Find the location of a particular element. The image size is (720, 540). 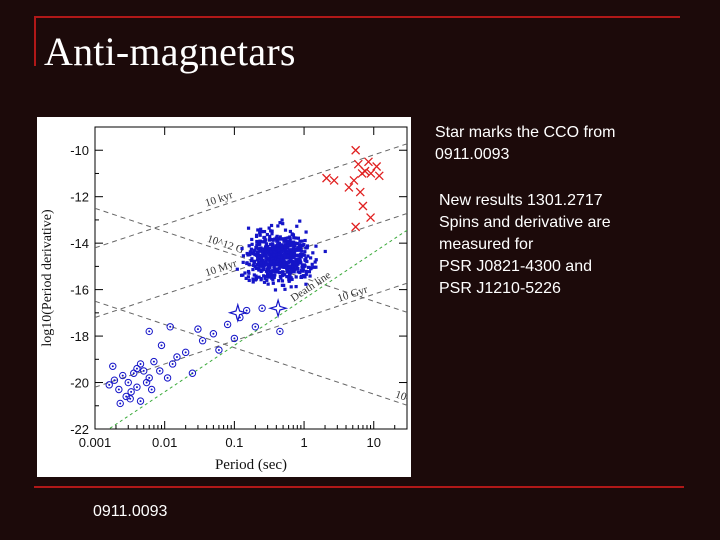

cco-star-point is located at coordinates (237, 312).